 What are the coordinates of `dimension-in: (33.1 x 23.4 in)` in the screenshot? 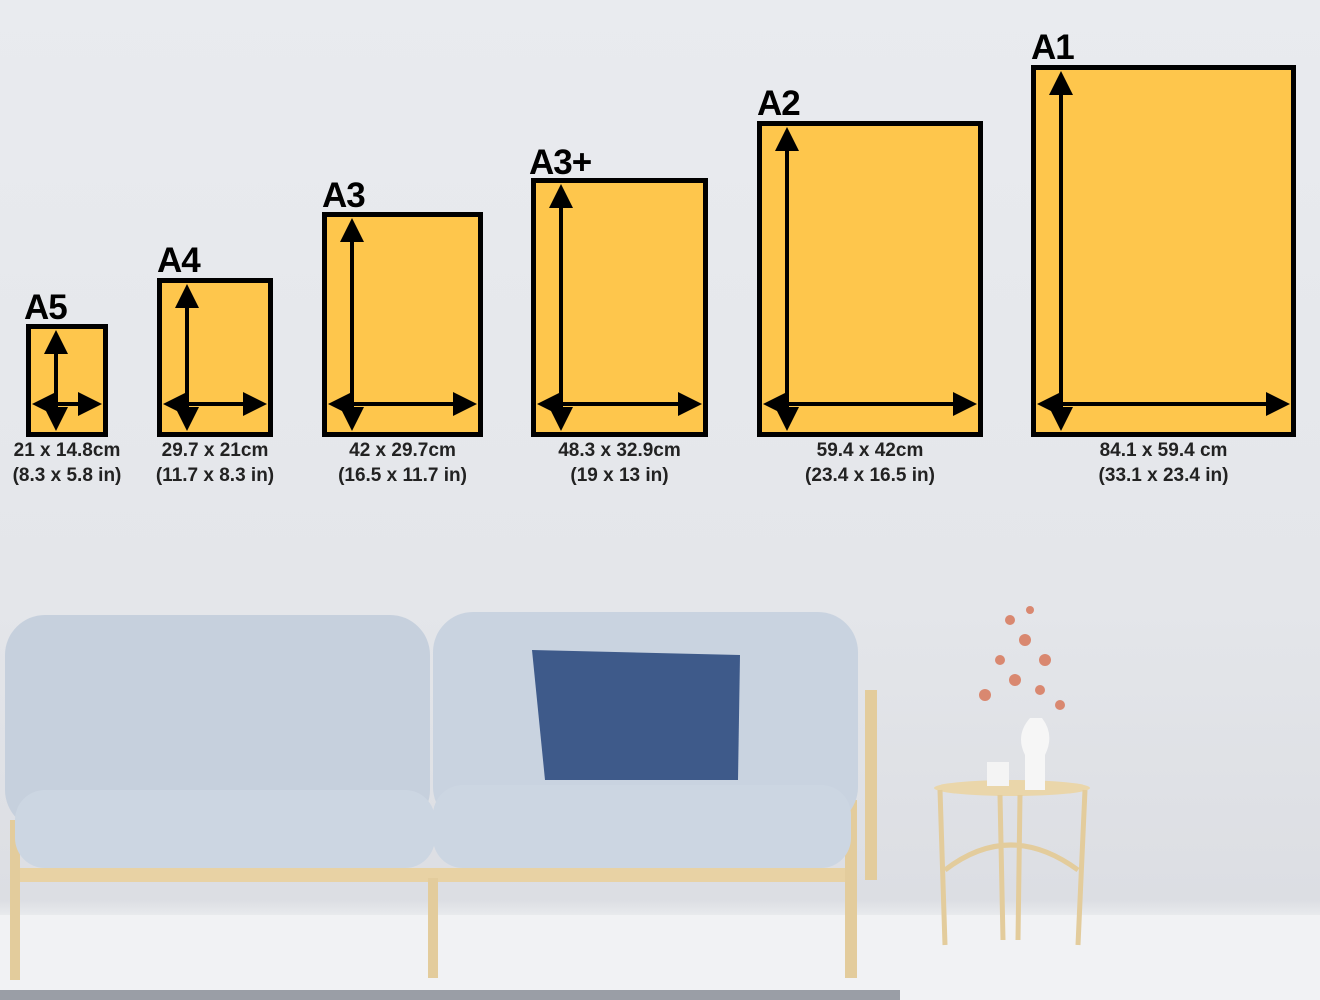 It's located at (1163, 475).